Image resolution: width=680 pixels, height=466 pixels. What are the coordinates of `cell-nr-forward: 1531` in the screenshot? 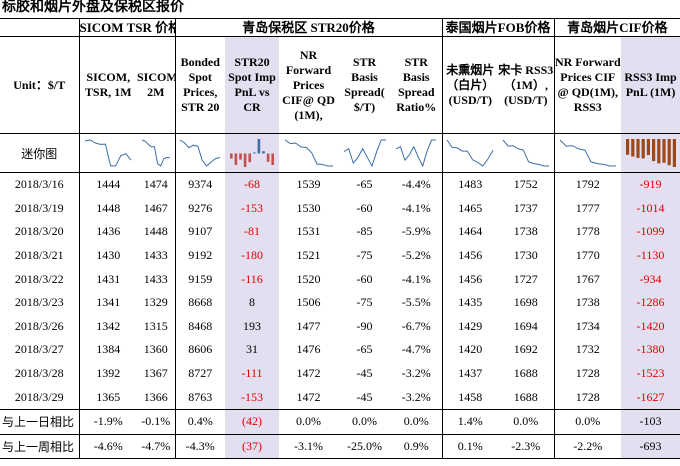 It's located at (308, 231).